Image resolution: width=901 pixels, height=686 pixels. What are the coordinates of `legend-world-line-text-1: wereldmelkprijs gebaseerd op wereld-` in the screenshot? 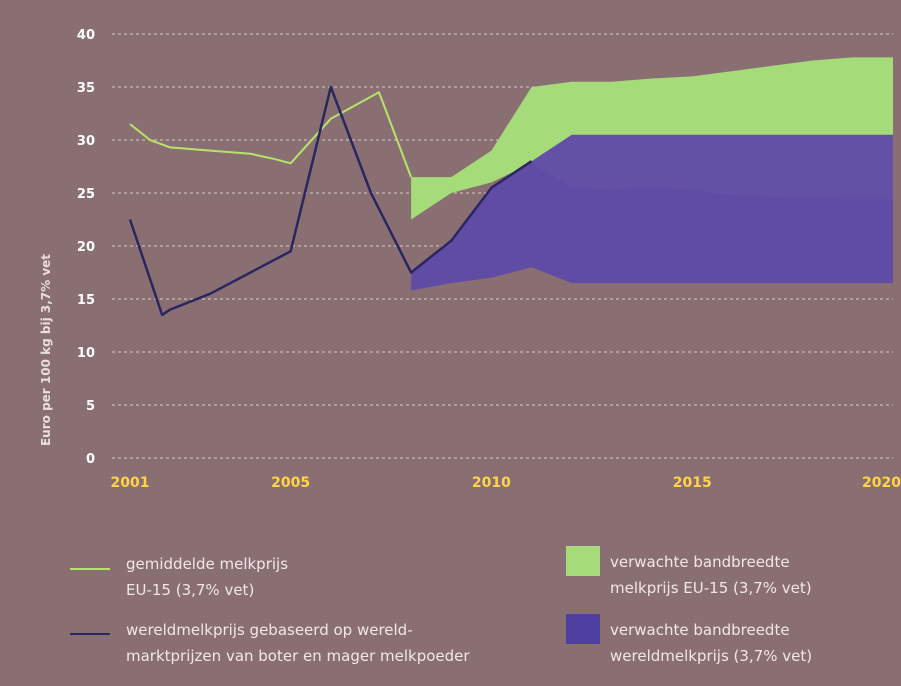 It's located at (269, 630).